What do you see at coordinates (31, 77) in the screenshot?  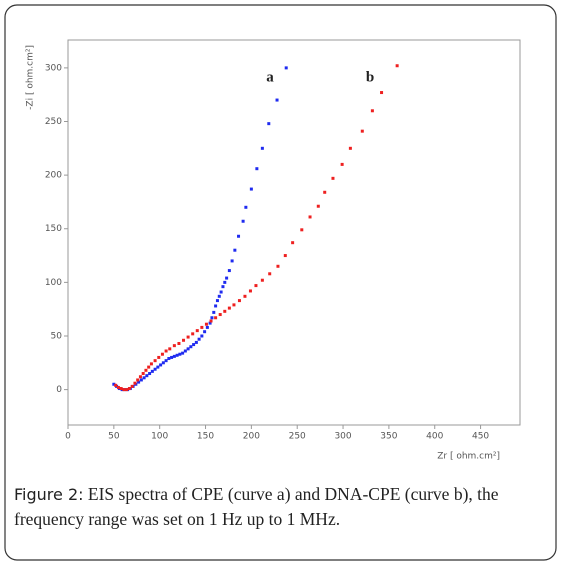 I see `y-axis-label: -Zi [ ohm.cm²]` at bounding box center [31, 77].